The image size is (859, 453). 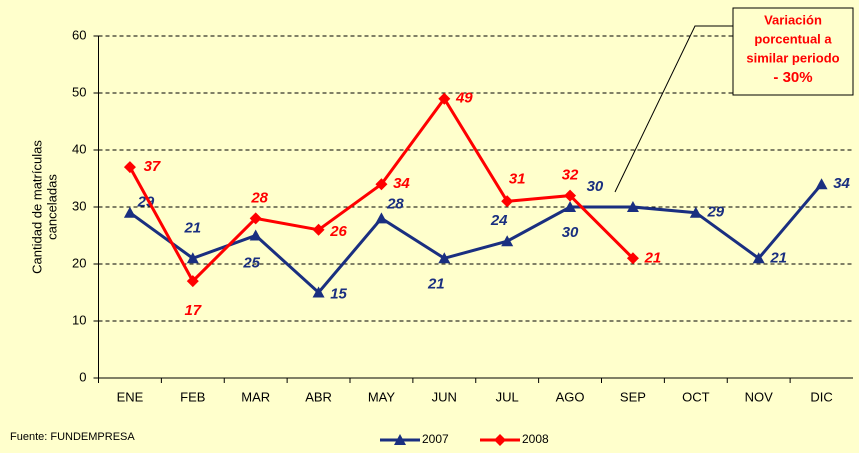 I want to click on annotation-text: porcentual a, so click(x=793, y=38).